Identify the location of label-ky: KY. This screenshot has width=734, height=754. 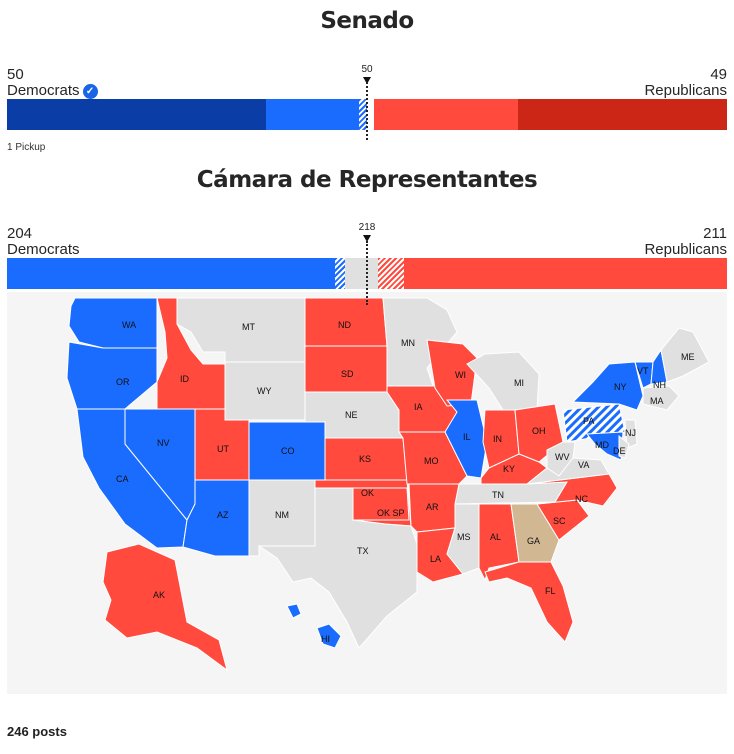
(509, 469).